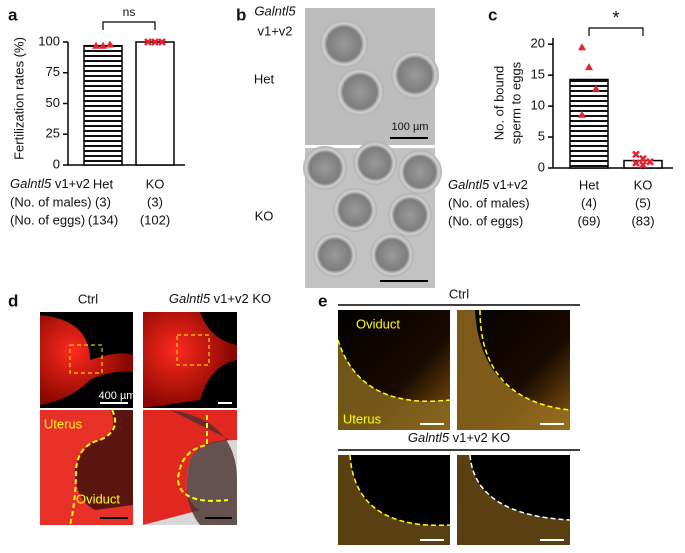 The height and width of the screenshot is (553, 685). Describe the element at coordinates (103, 219) in the screenshot. I see `count-label: (134)` at that location.